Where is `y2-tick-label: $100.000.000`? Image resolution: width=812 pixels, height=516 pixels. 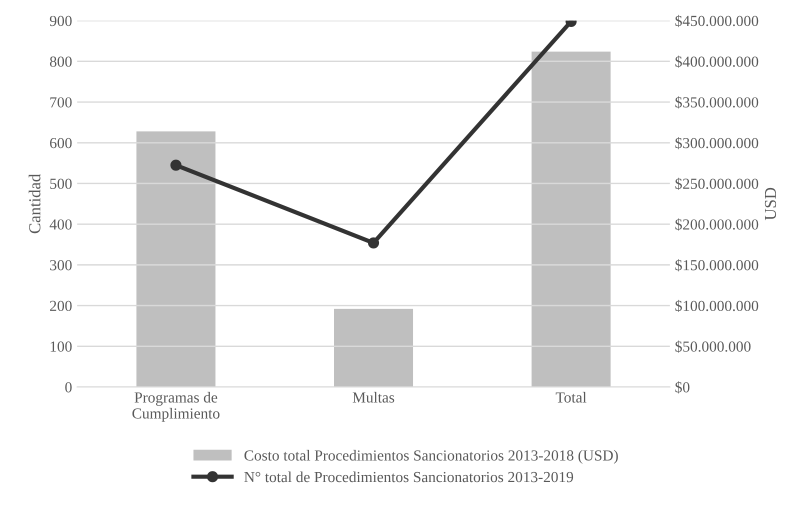 y2-tick-label: $100.000.000 is located at coordinates (716, 306).